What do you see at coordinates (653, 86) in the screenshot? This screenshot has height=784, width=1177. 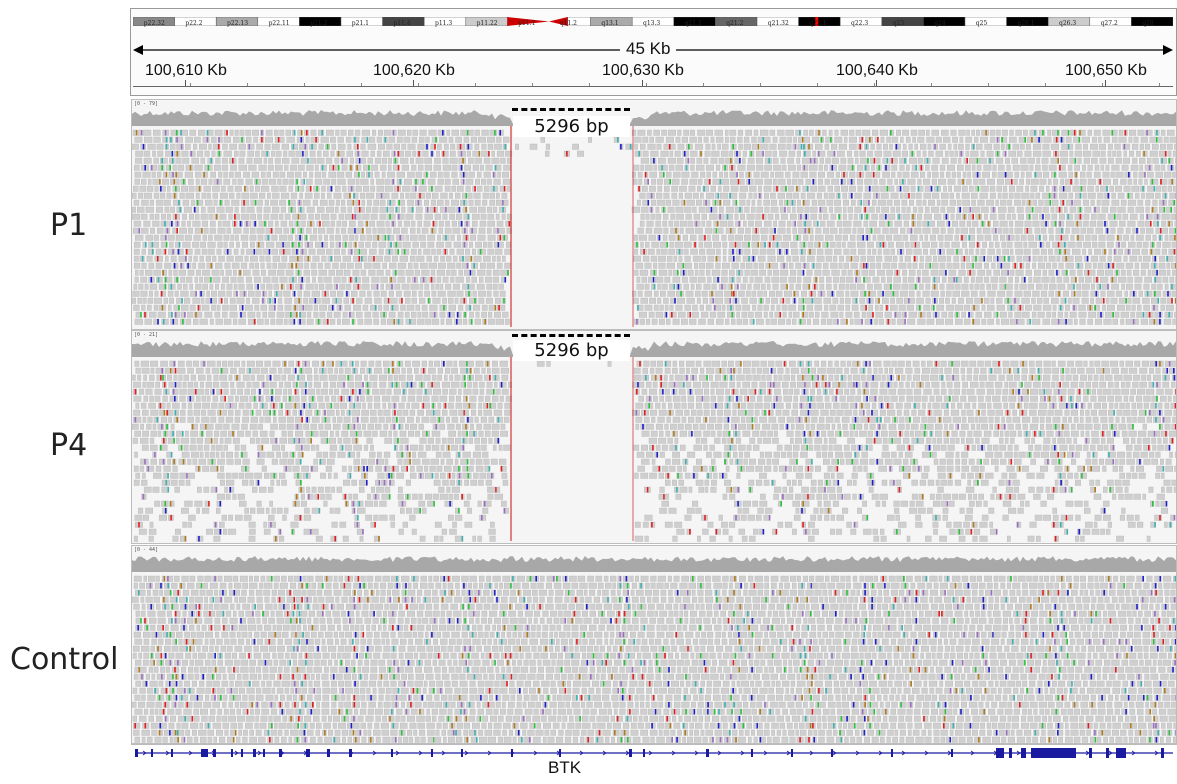 I see `ruler-baseline` at bounding box center [653, 86].